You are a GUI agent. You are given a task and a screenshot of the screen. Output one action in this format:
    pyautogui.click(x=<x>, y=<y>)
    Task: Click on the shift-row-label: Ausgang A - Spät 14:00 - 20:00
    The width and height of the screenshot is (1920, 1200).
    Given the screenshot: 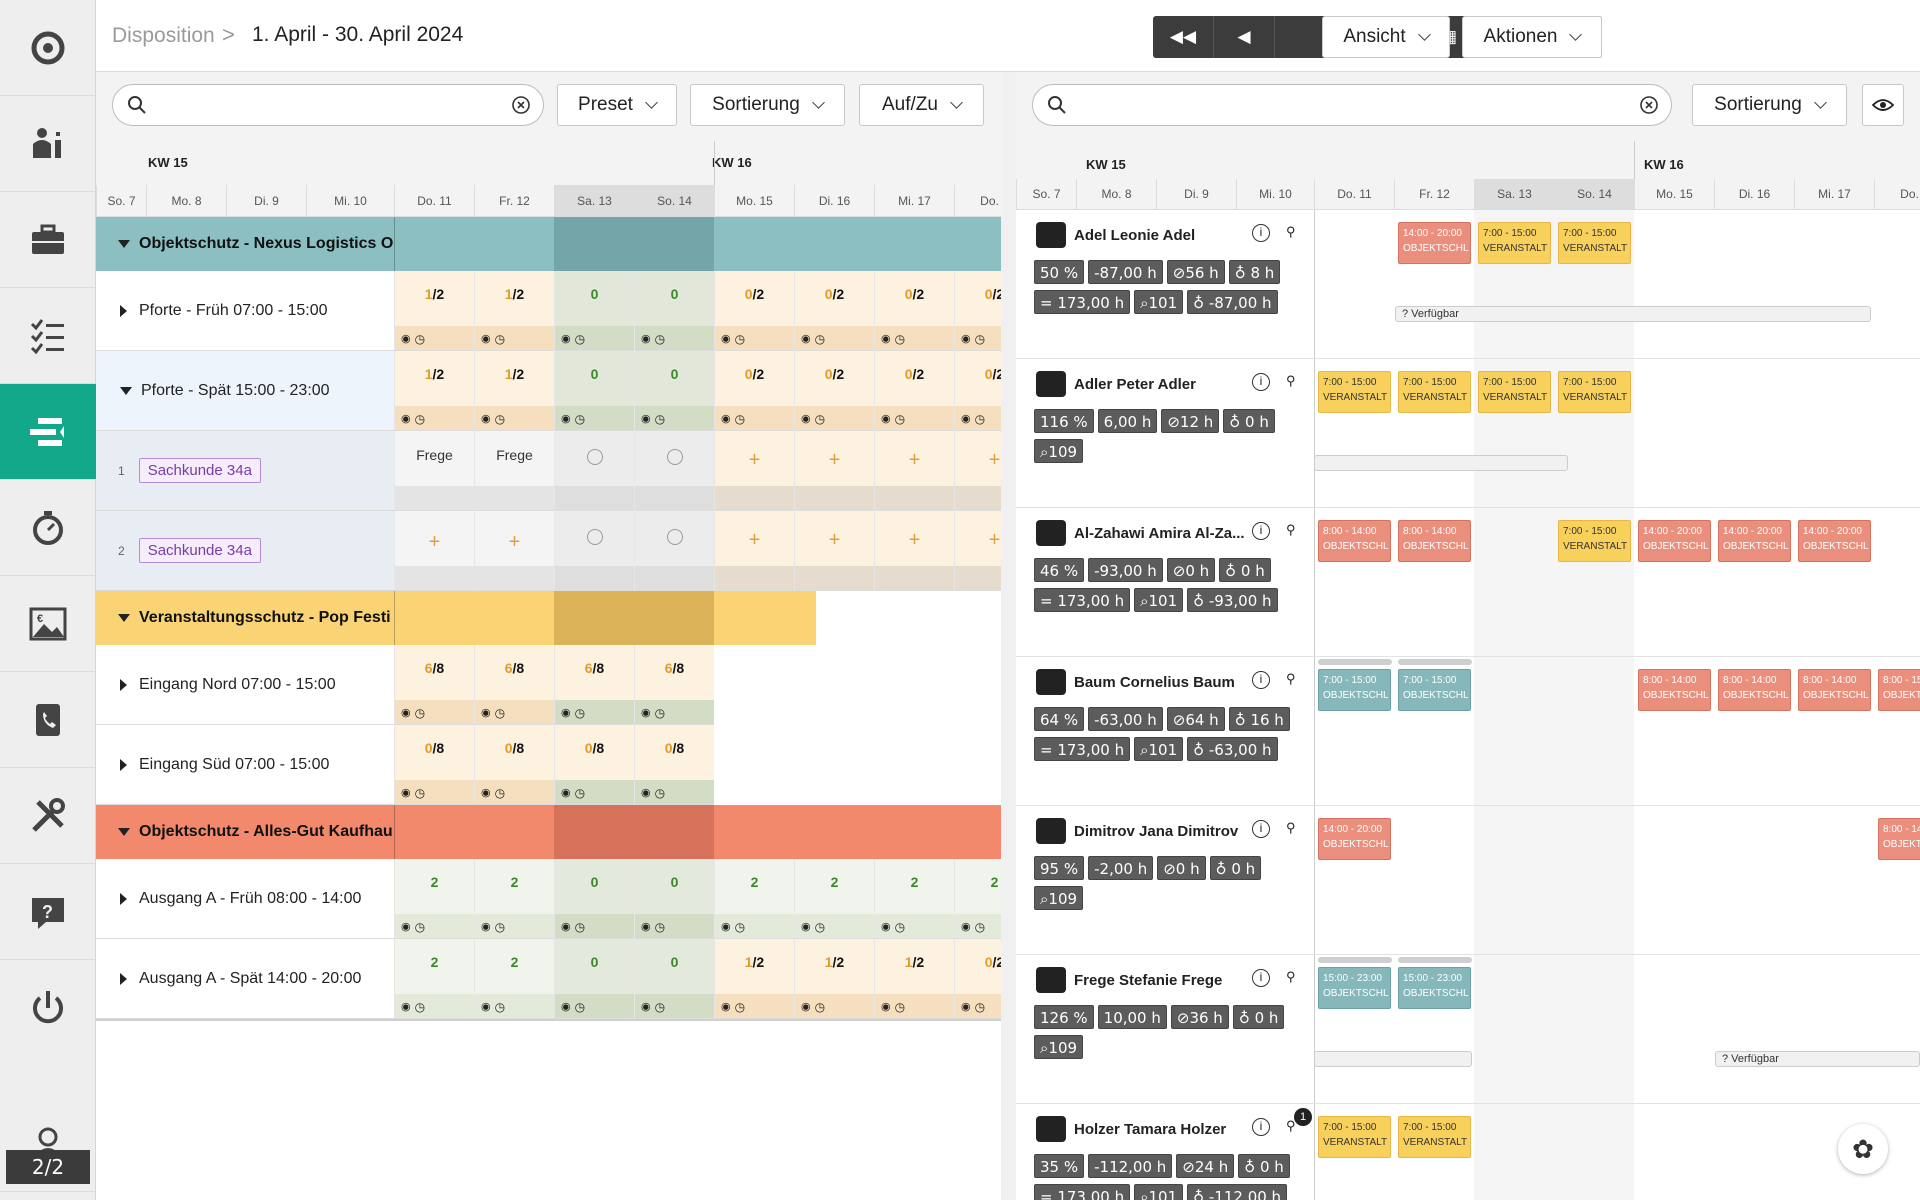 What is the action you would take?
    pyautogui.click(x=245, y=979)
    